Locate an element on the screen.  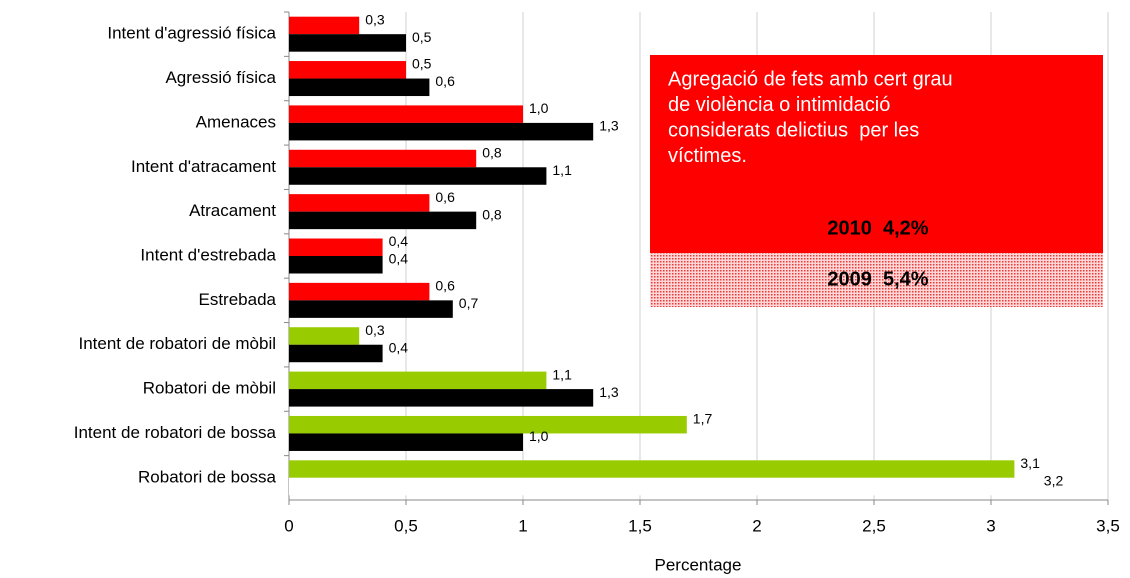
y-tick-label: Intent d'agressió física is located at coordinates (191, 33).